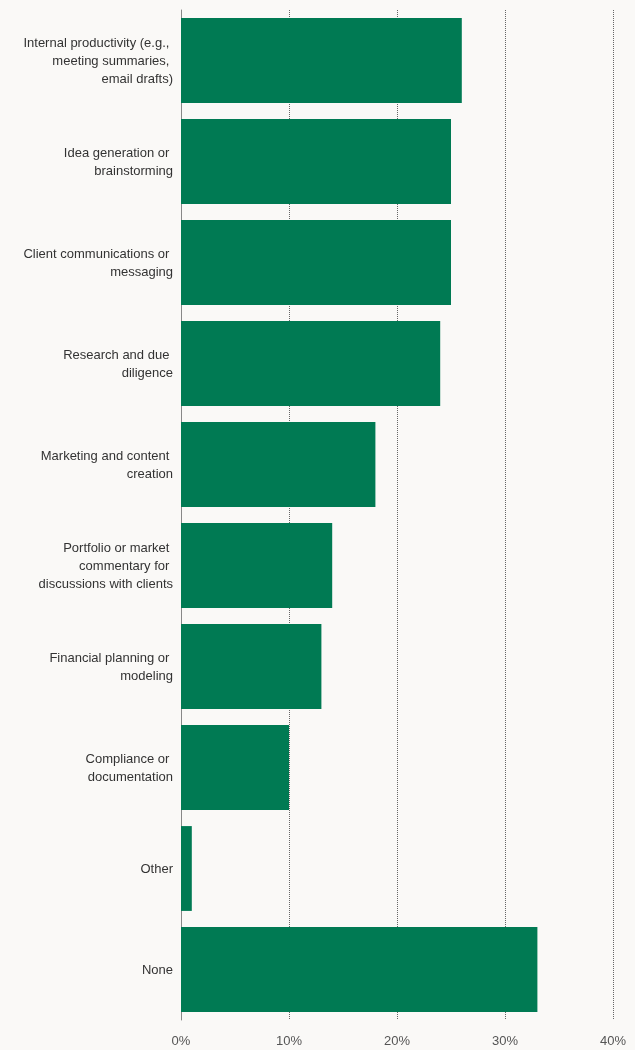 The height and width of the screenshot is (1050, 635). What do you see at coordinates (505, 1040) in the screenshot?
I see `x-tick-label: 30%` at bounding box center [505, 1040].